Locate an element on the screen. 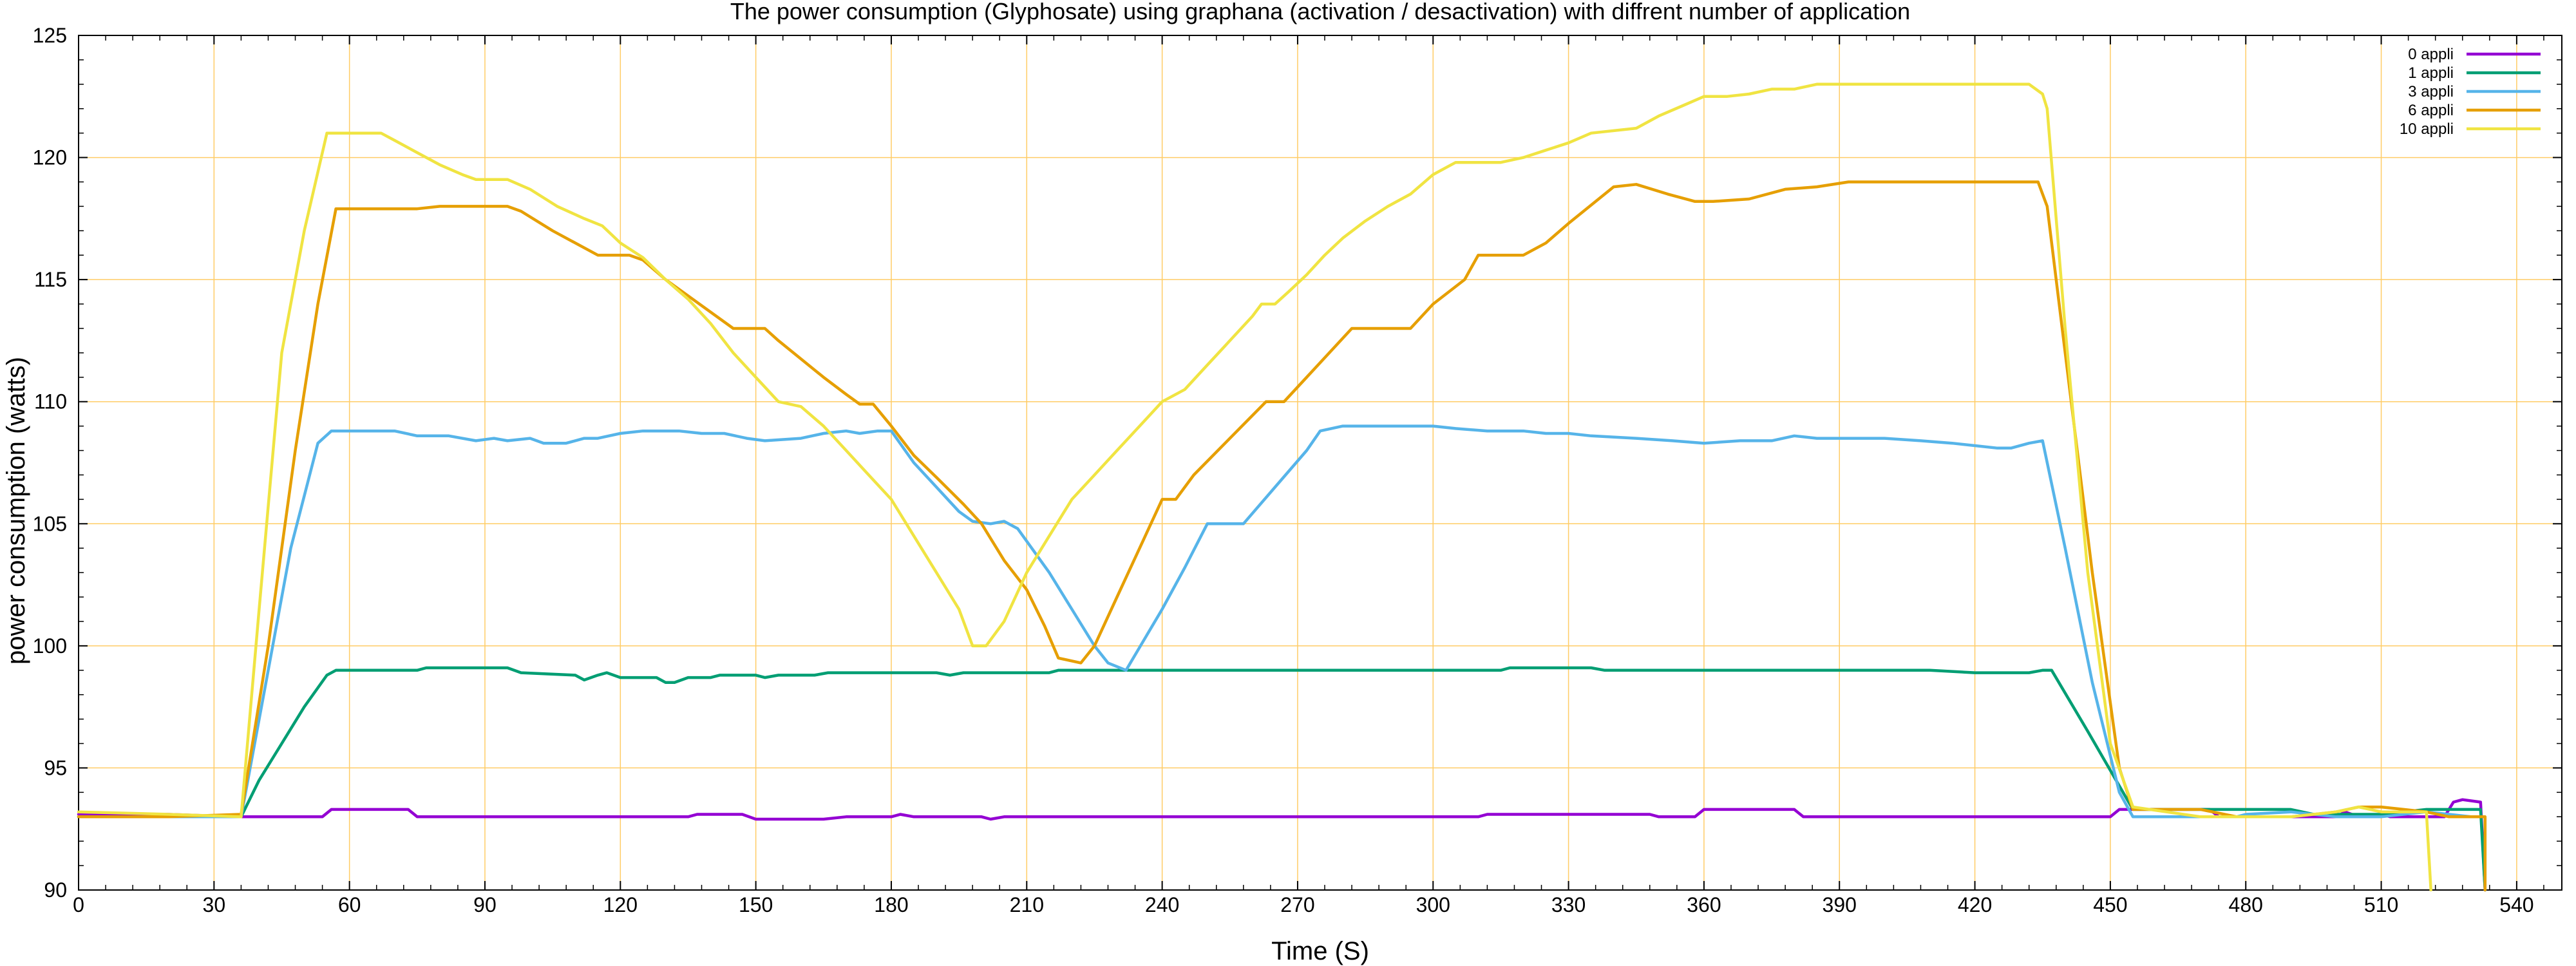 Image resolution: width=2576 pixels, height=966 pixels. x-tick-label: 510 is located at coordinates (2381, 905).